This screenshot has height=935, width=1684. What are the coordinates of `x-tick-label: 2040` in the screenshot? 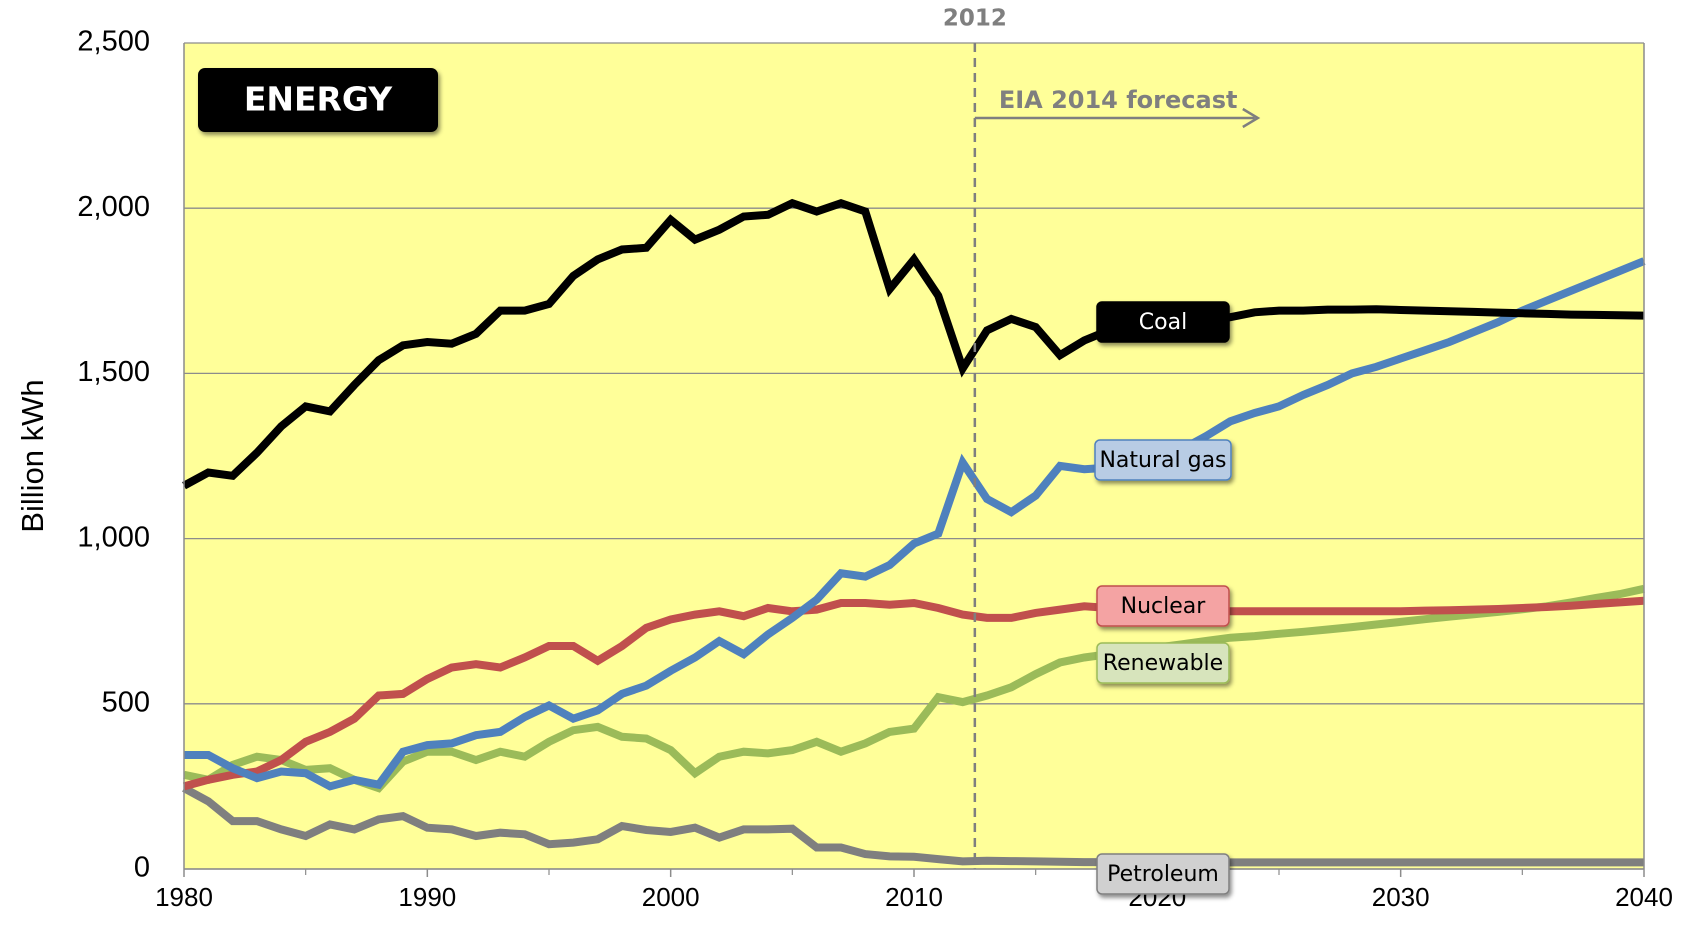 It's located at (1644, 897).